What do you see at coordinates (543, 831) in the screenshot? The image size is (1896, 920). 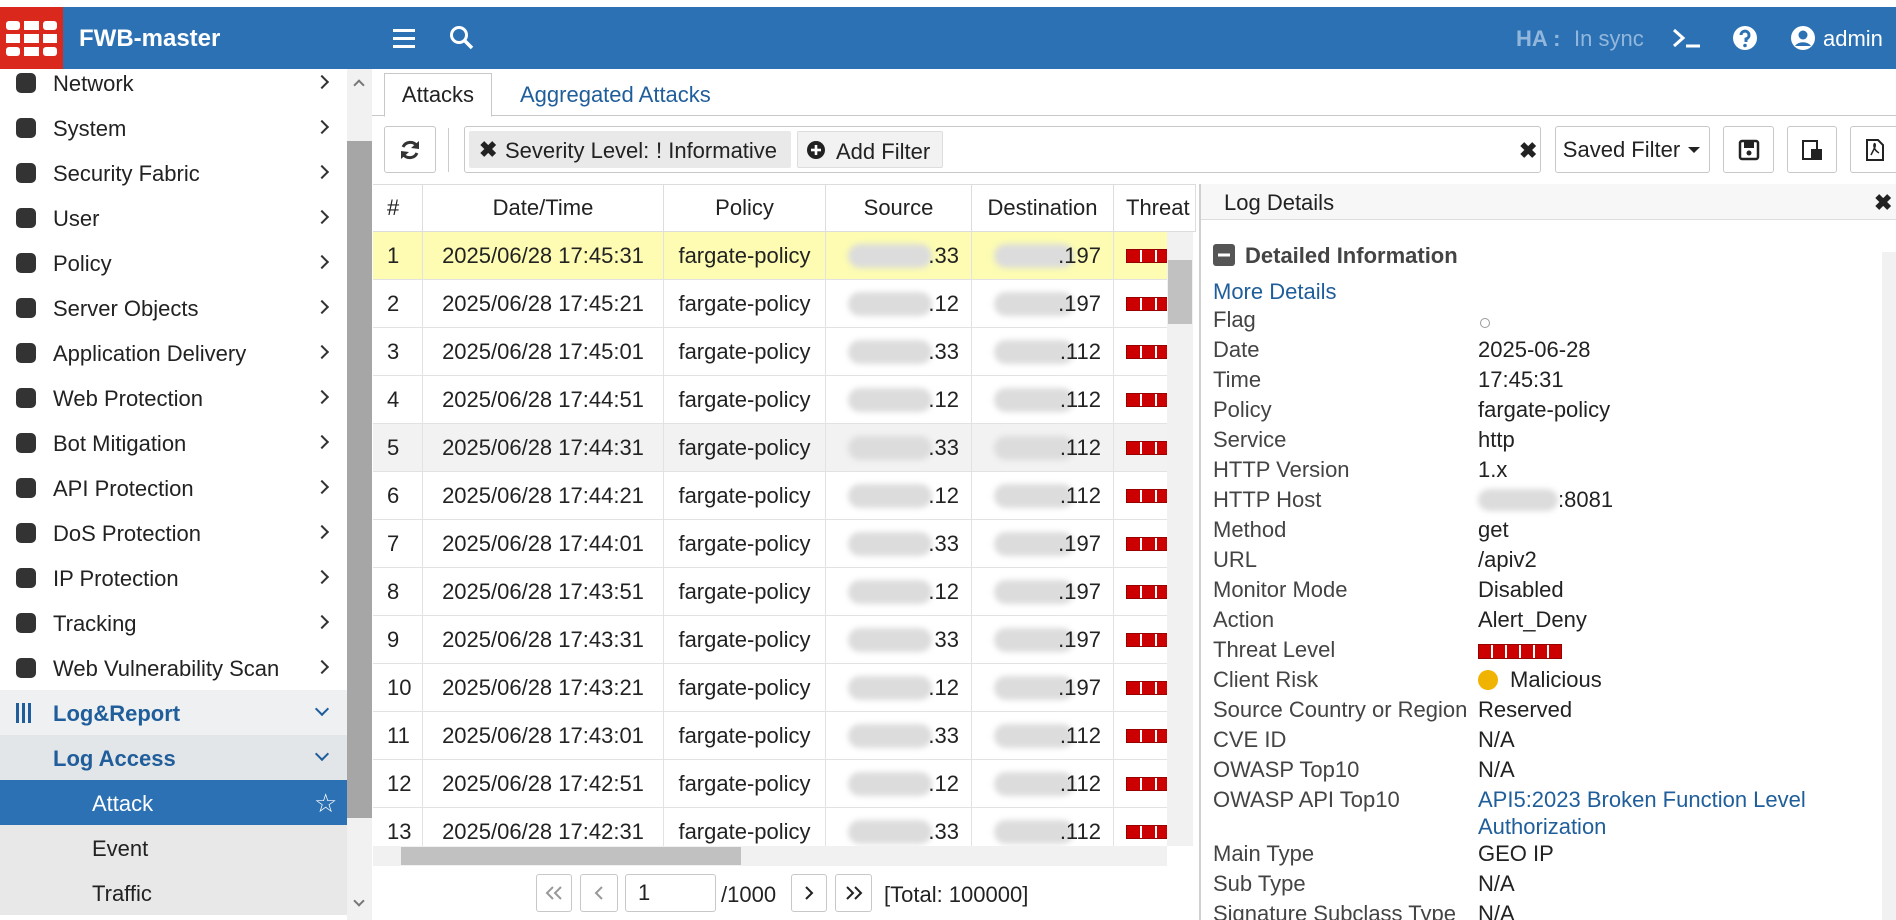 I see `cell-text: 2025/06/28 17:42:31` at bounding box center [543, 831].